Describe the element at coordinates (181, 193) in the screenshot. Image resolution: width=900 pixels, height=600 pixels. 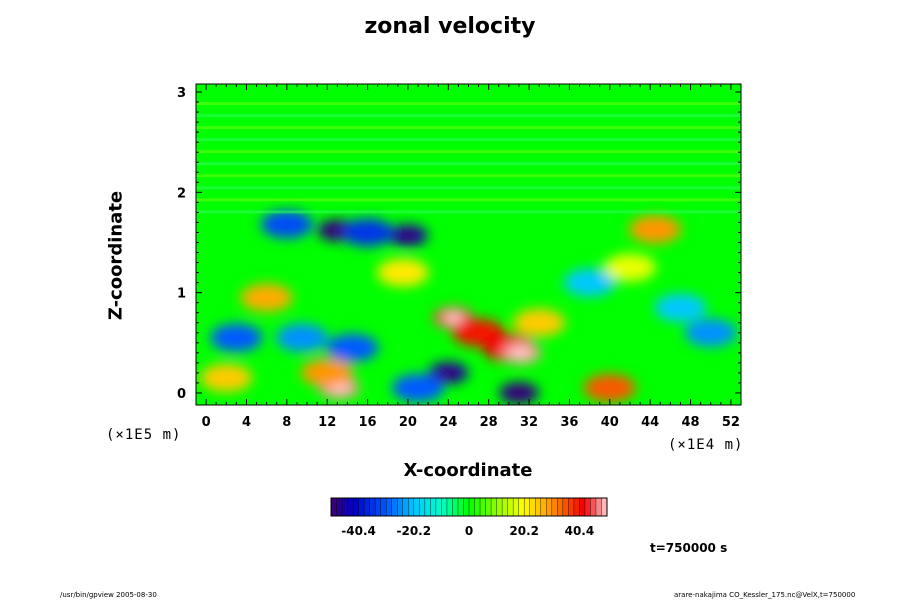
I see `y-tick-label-2: 2` at that location.